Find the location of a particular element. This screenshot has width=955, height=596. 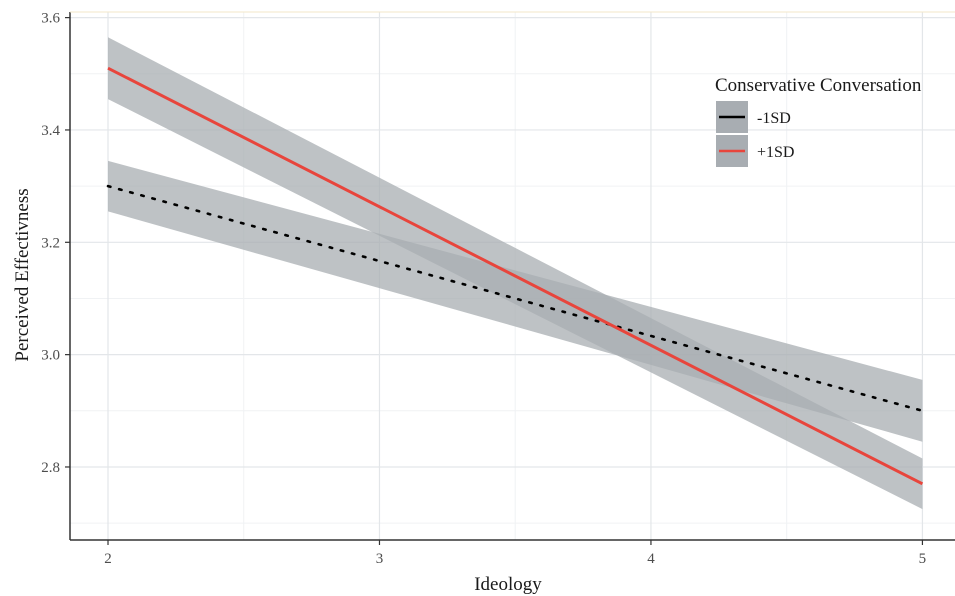

y-tick-label: 3.0 is located at coordinates (50, 356).